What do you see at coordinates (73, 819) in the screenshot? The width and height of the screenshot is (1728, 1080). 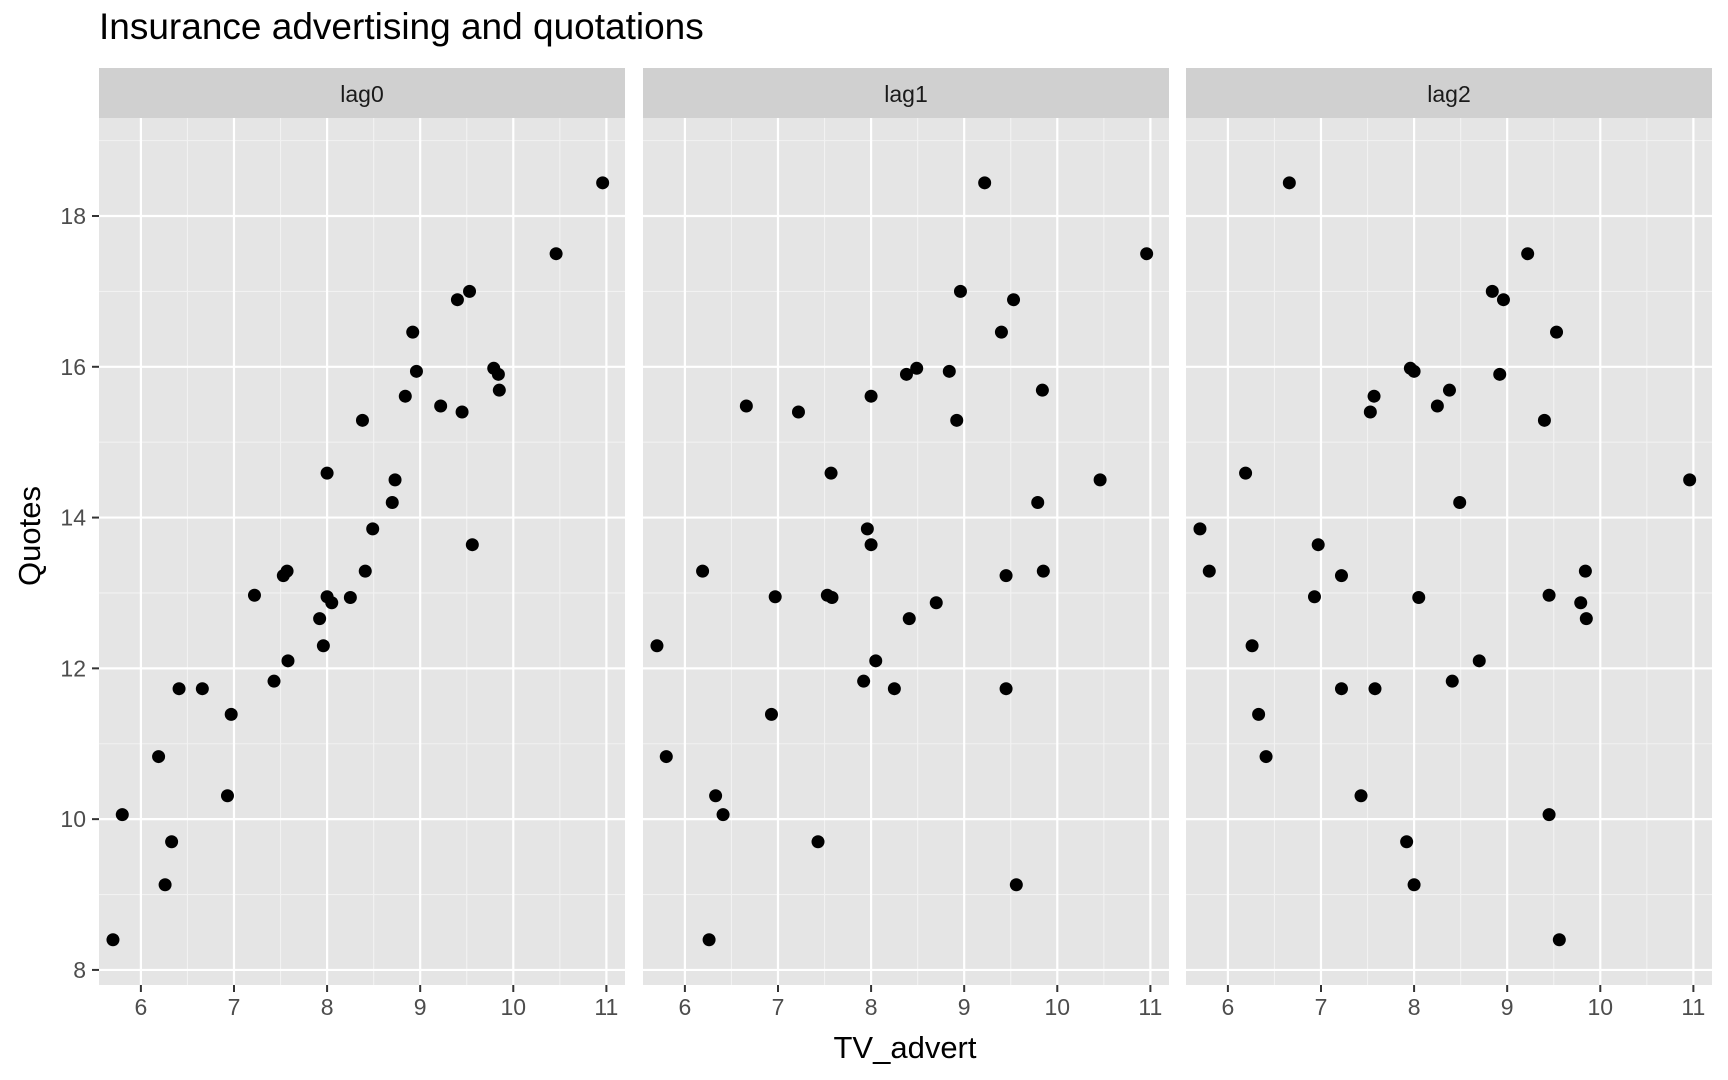 I see `y-tick-label: 10` at bounding box center [73, 819].